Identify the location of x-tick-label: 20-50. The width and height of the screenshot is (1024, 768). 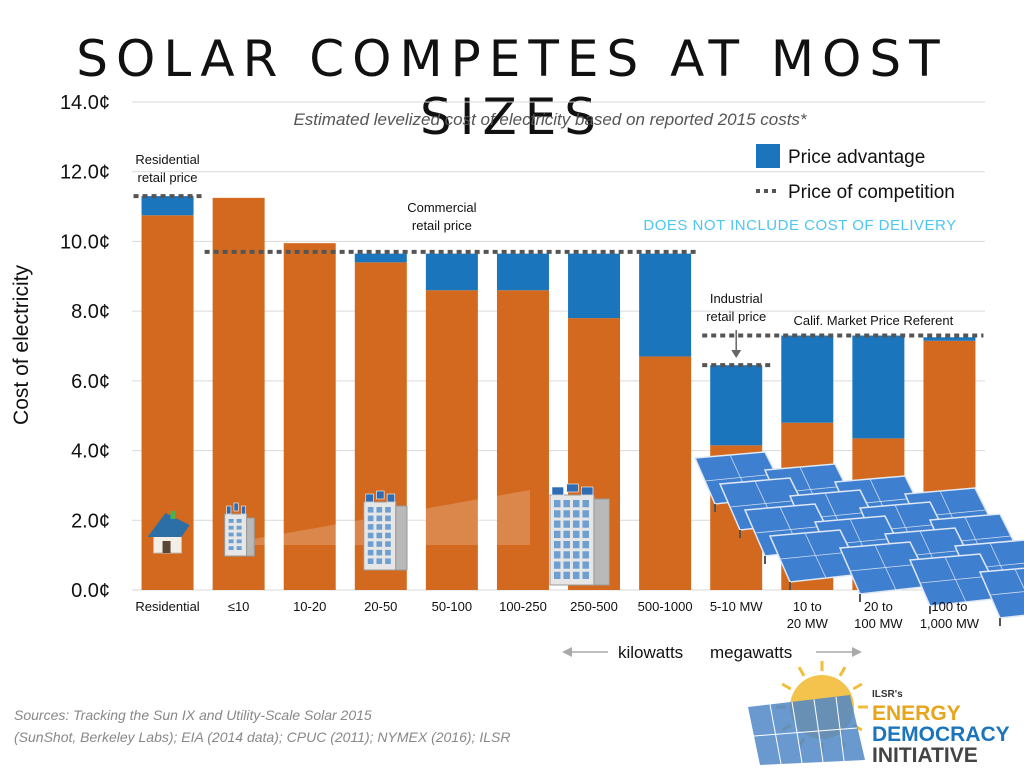
(380, 606).